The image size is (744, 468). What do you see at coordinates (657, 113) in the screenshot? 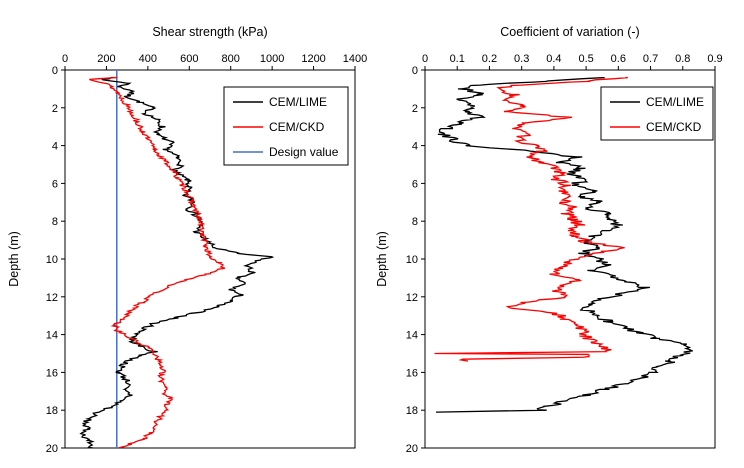
I see `legend-box` at bounding box center [657, 113].